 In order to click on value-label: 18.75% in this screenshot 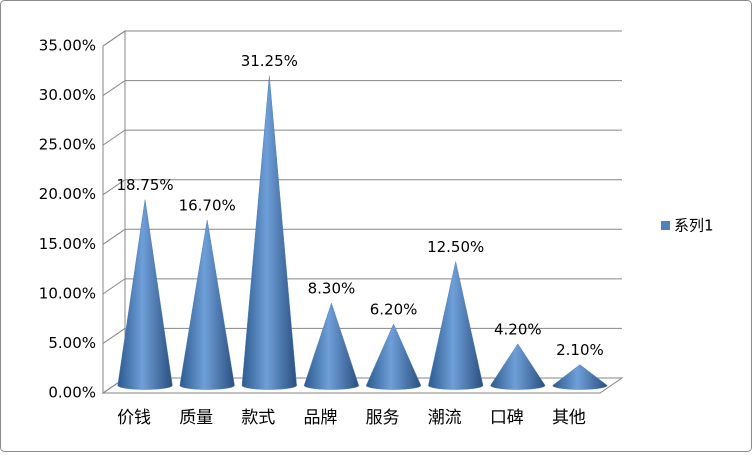, I will do `click(144, 185)`.